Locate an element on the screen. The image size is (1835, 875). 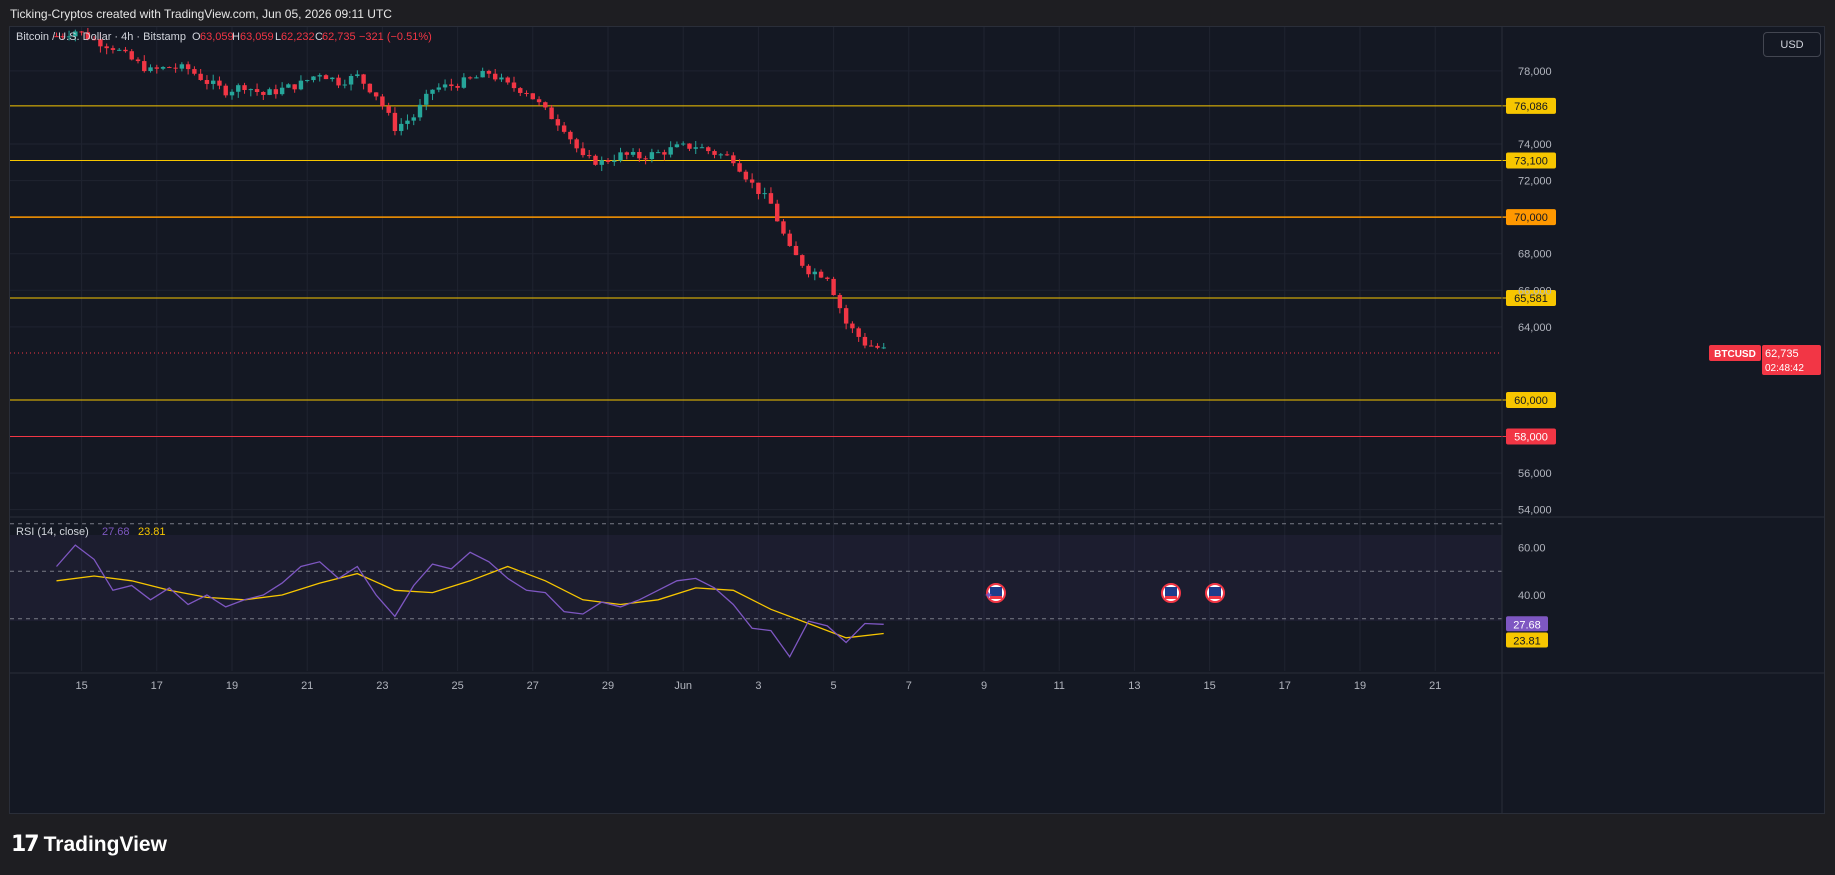
rsi-tick-label: 60.00 is located at coordinates (1532, 549).